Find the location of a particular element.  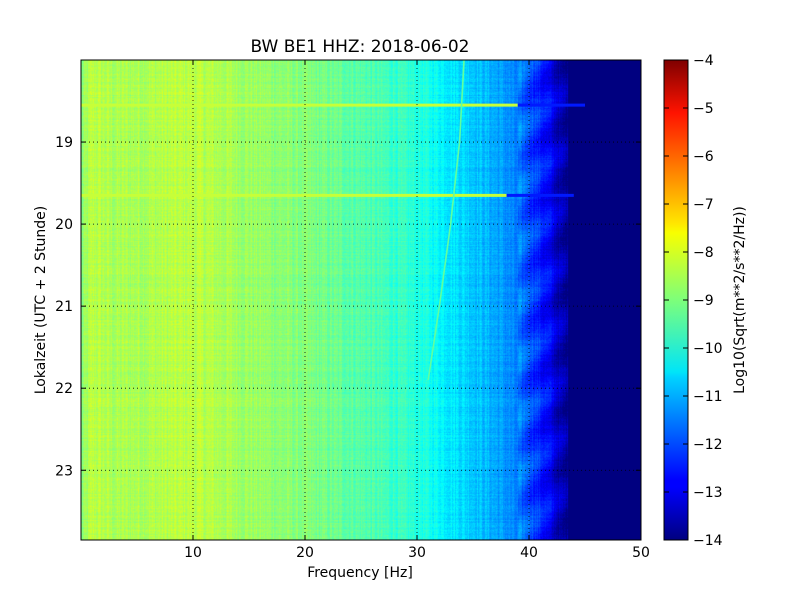

y-tick-label: 19 is located at coordinates (64, 143).